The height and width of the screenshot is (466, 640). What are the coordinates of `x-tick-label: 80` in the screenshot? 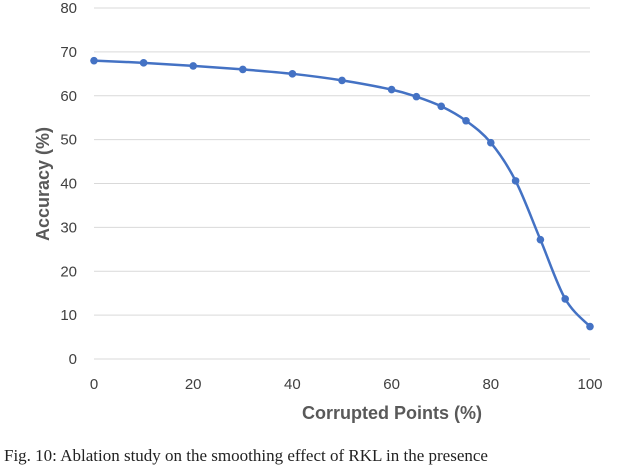 It's located at (490, 384).